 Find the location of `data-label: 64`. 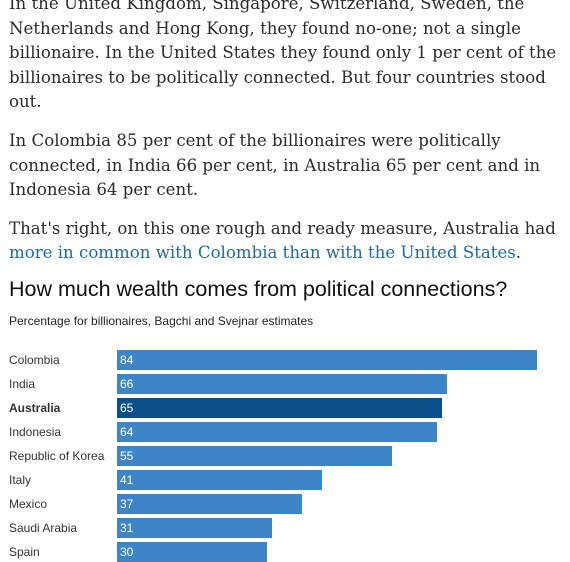

data-label: 64 is located at coordinates (127, 432).